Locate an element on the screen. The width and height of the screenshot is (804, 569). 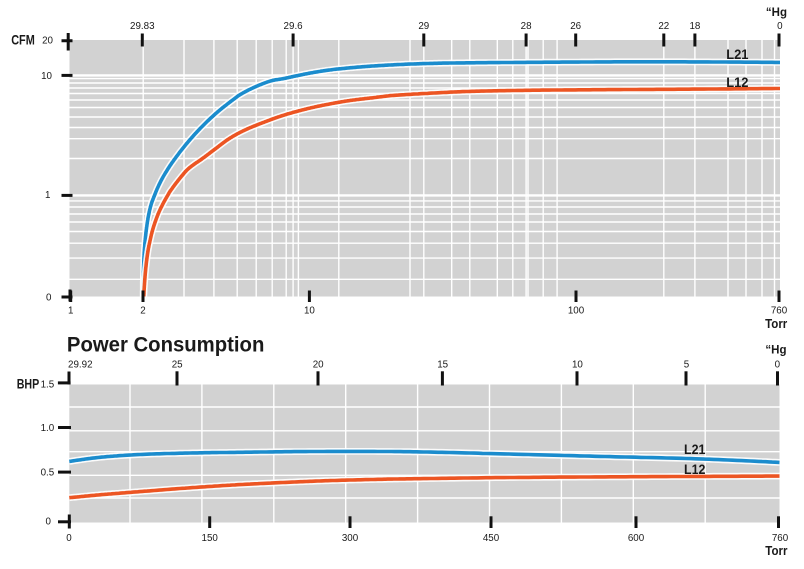
svg-text: 300 is located at coordinates (350, 538).